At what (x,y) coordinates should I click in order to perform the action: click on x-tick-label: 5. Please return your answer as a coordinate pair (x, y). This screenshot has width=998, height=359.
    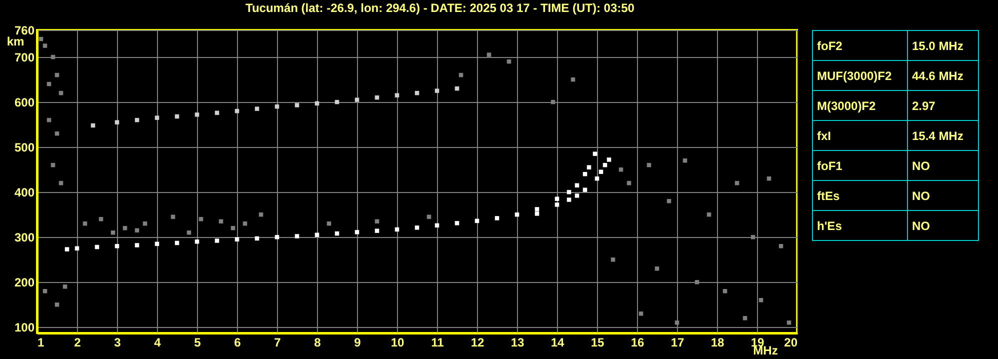
    Looking at the image, I should click on (198, 343).